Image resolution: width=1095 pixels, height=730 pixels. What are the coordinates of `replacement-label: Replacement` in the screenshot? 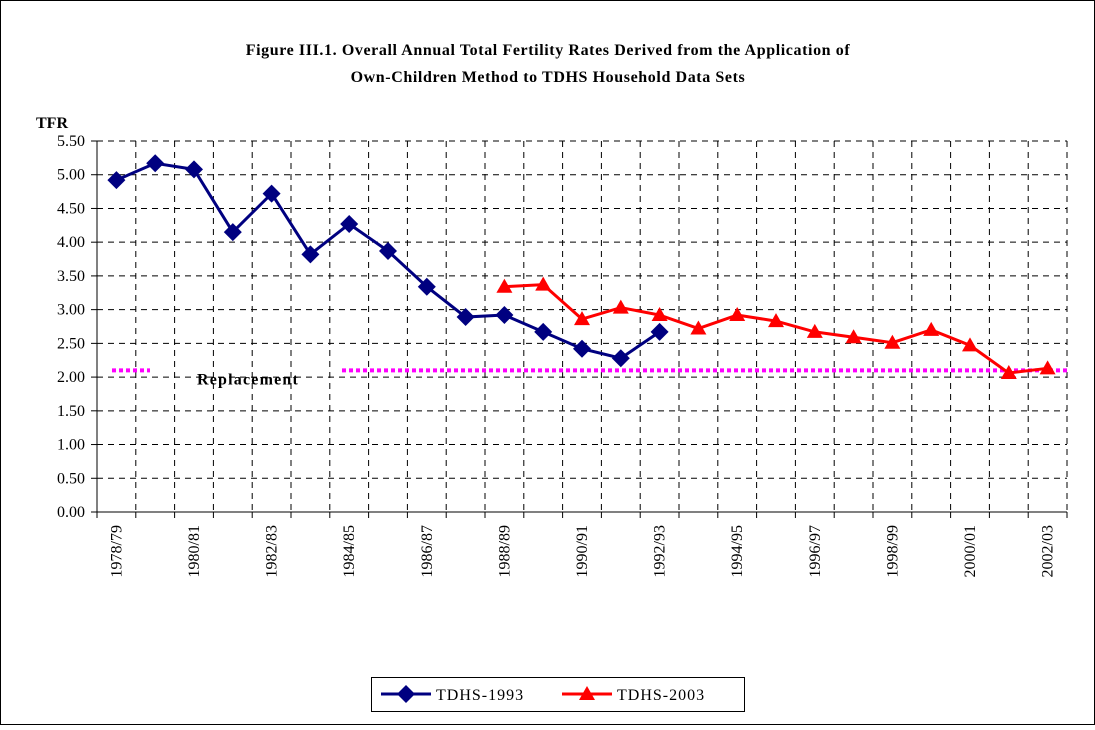 It's located at (248, 379).